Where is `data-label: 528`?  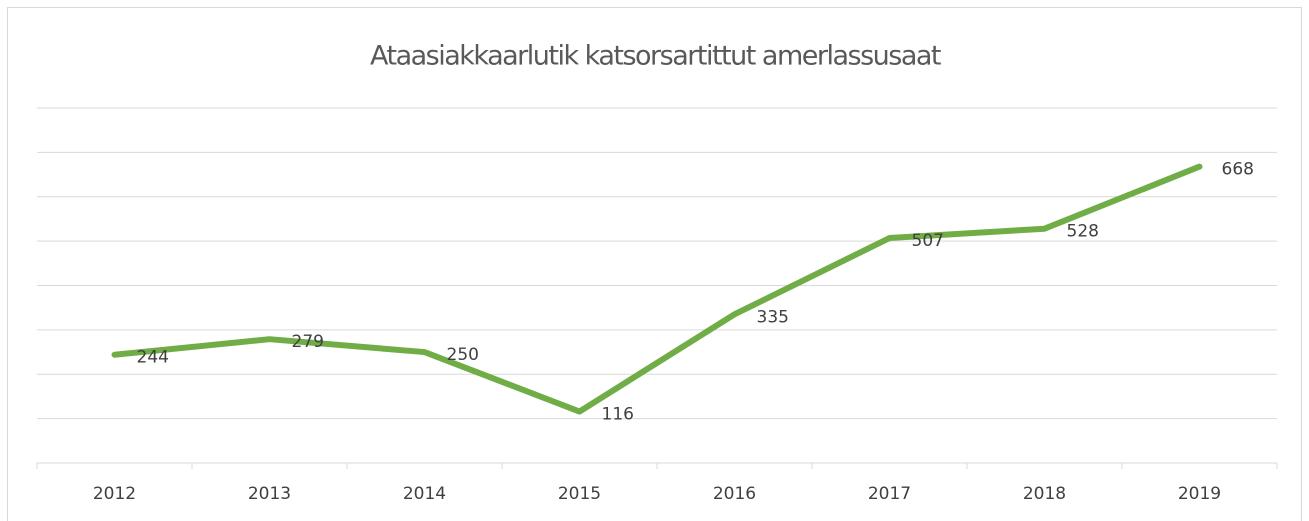
data-label: 528 is located at coordinates (1083, 232).